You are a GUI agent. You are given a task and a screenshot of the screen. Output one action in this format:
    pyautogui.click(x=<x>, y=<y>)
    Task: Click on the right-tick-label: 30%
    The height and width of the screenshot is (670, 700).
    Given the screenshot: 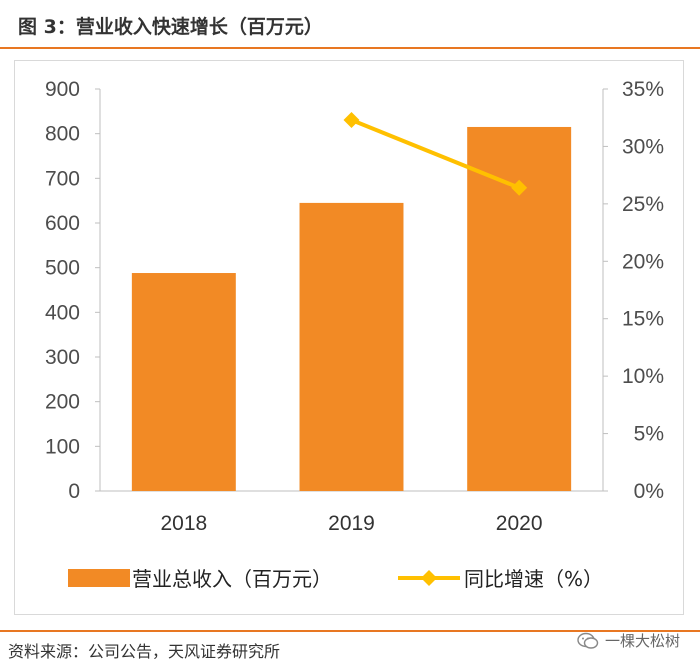 What is the action you would take?
    pyautogui.click(x=643, y=146)
    